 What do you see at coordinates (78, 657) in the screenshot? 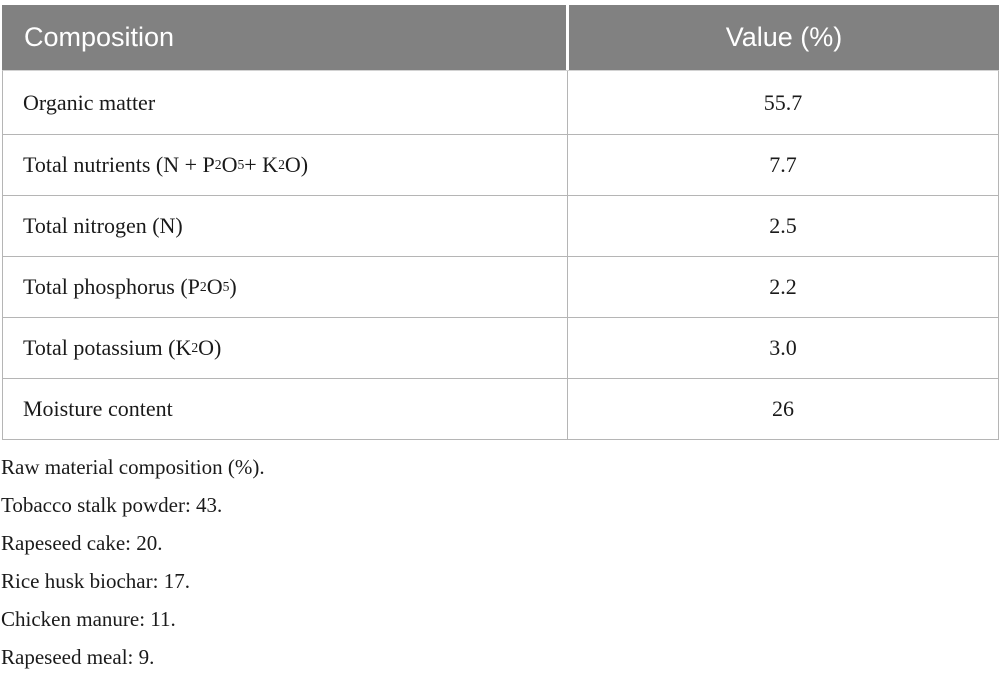
I see `footnote-rapeseed-meal: Rapeseed meal: 9.` at bounding box center [78, 657].